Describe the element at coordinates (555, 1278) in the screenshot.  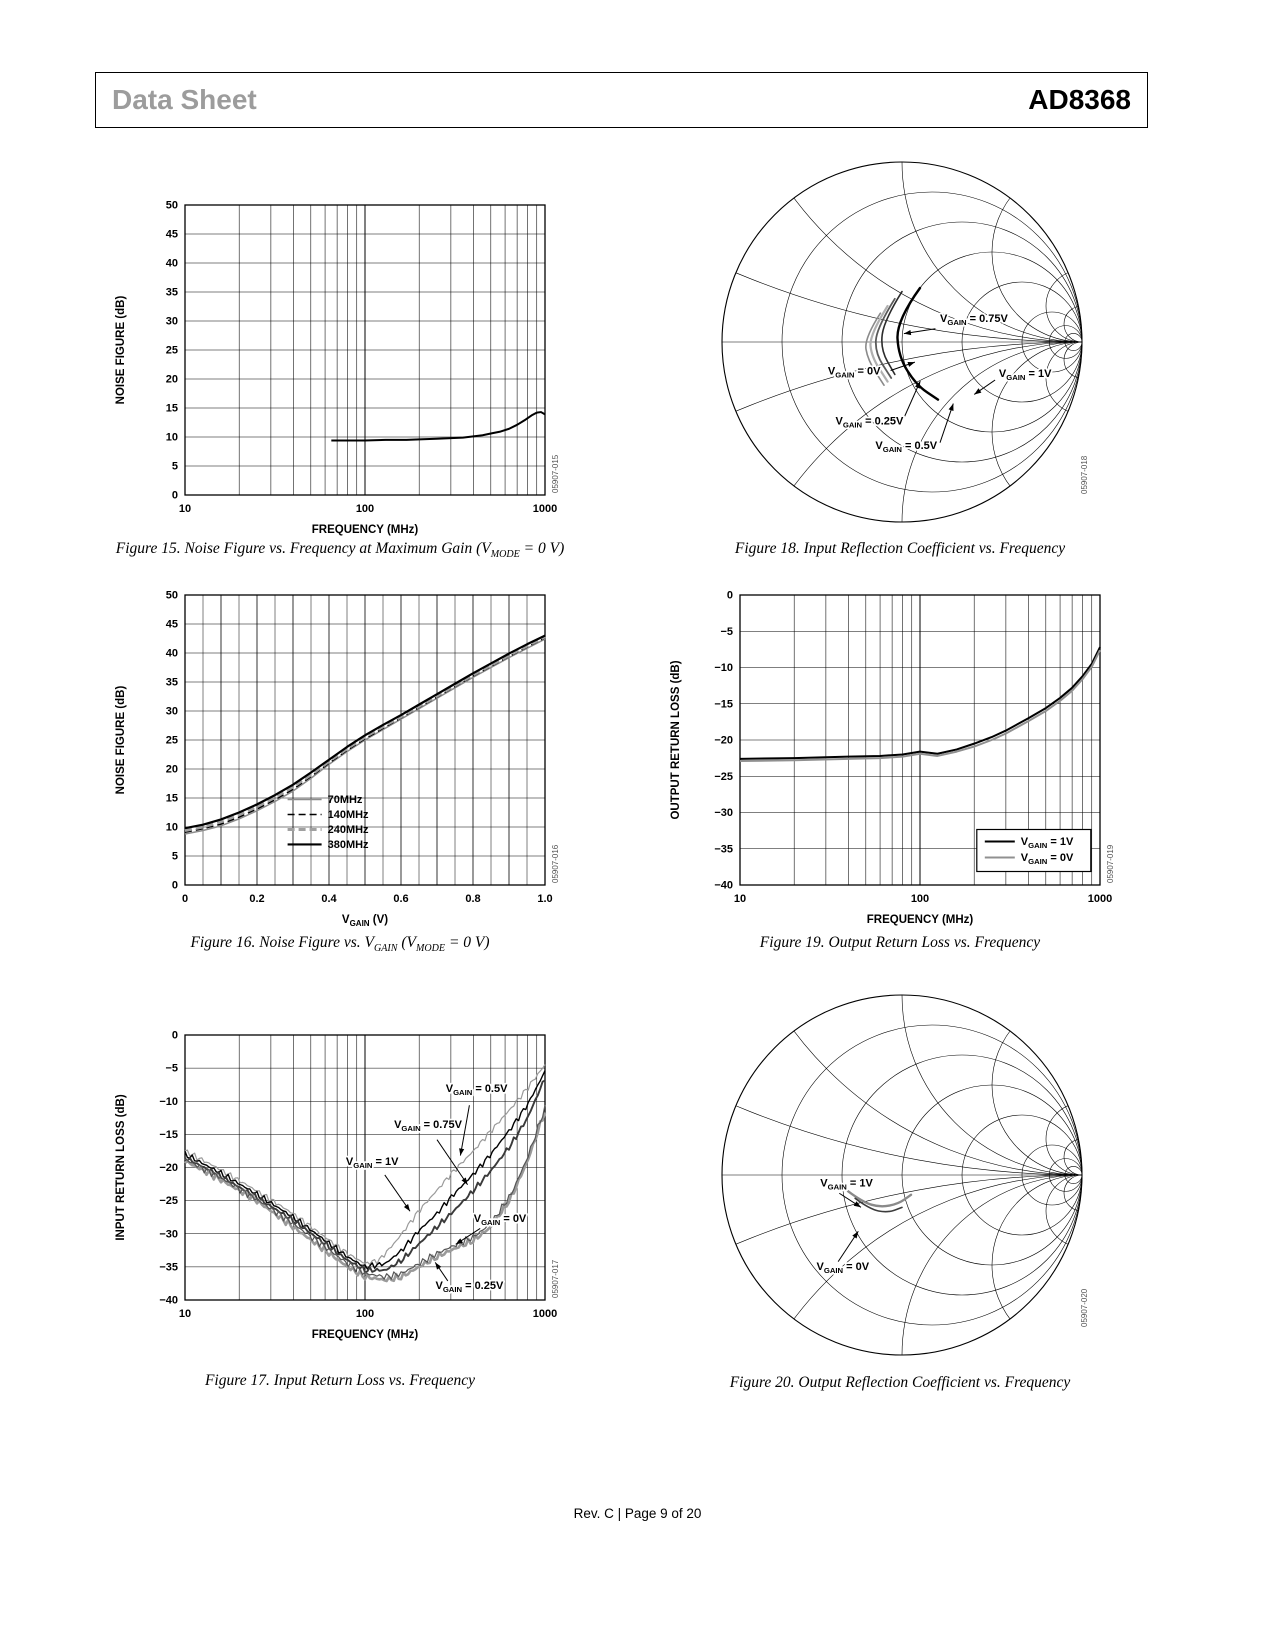
I see `svg-text: 05907-017` at that location.